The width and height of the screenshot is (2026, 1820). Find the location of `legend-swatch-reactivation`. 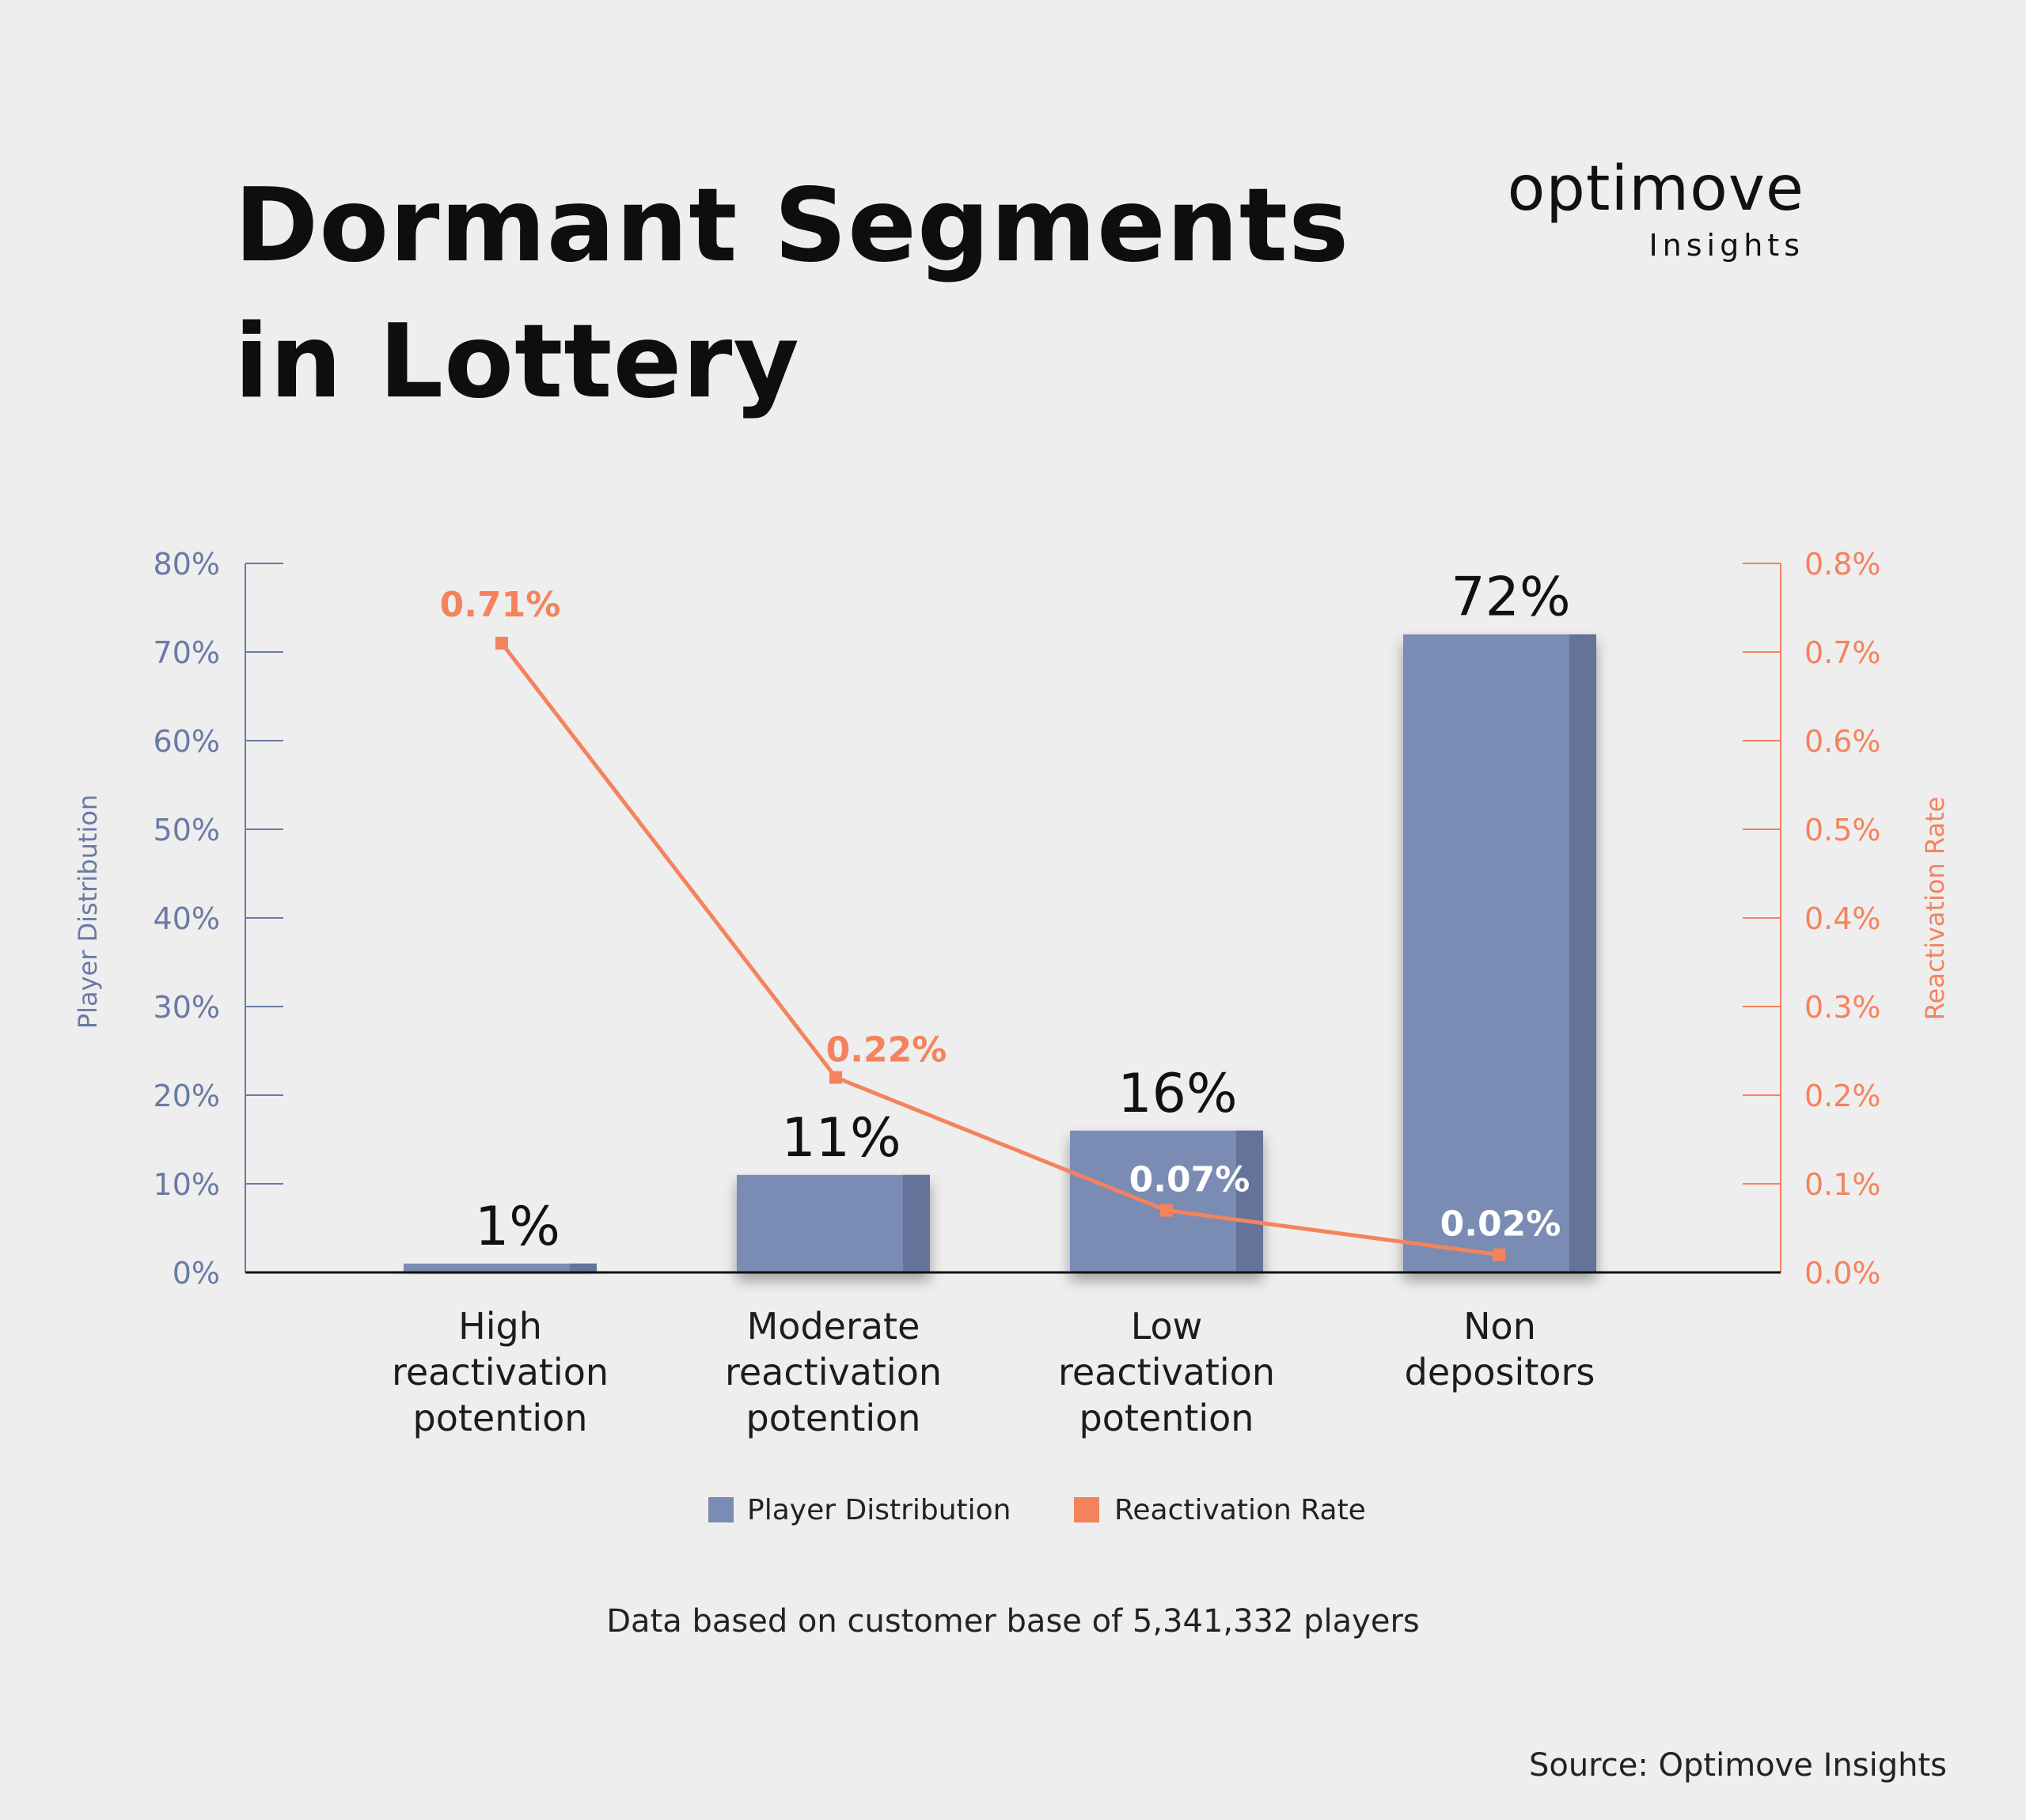

legend-swatch-reactivation is located at coordinates (1086, 1509).